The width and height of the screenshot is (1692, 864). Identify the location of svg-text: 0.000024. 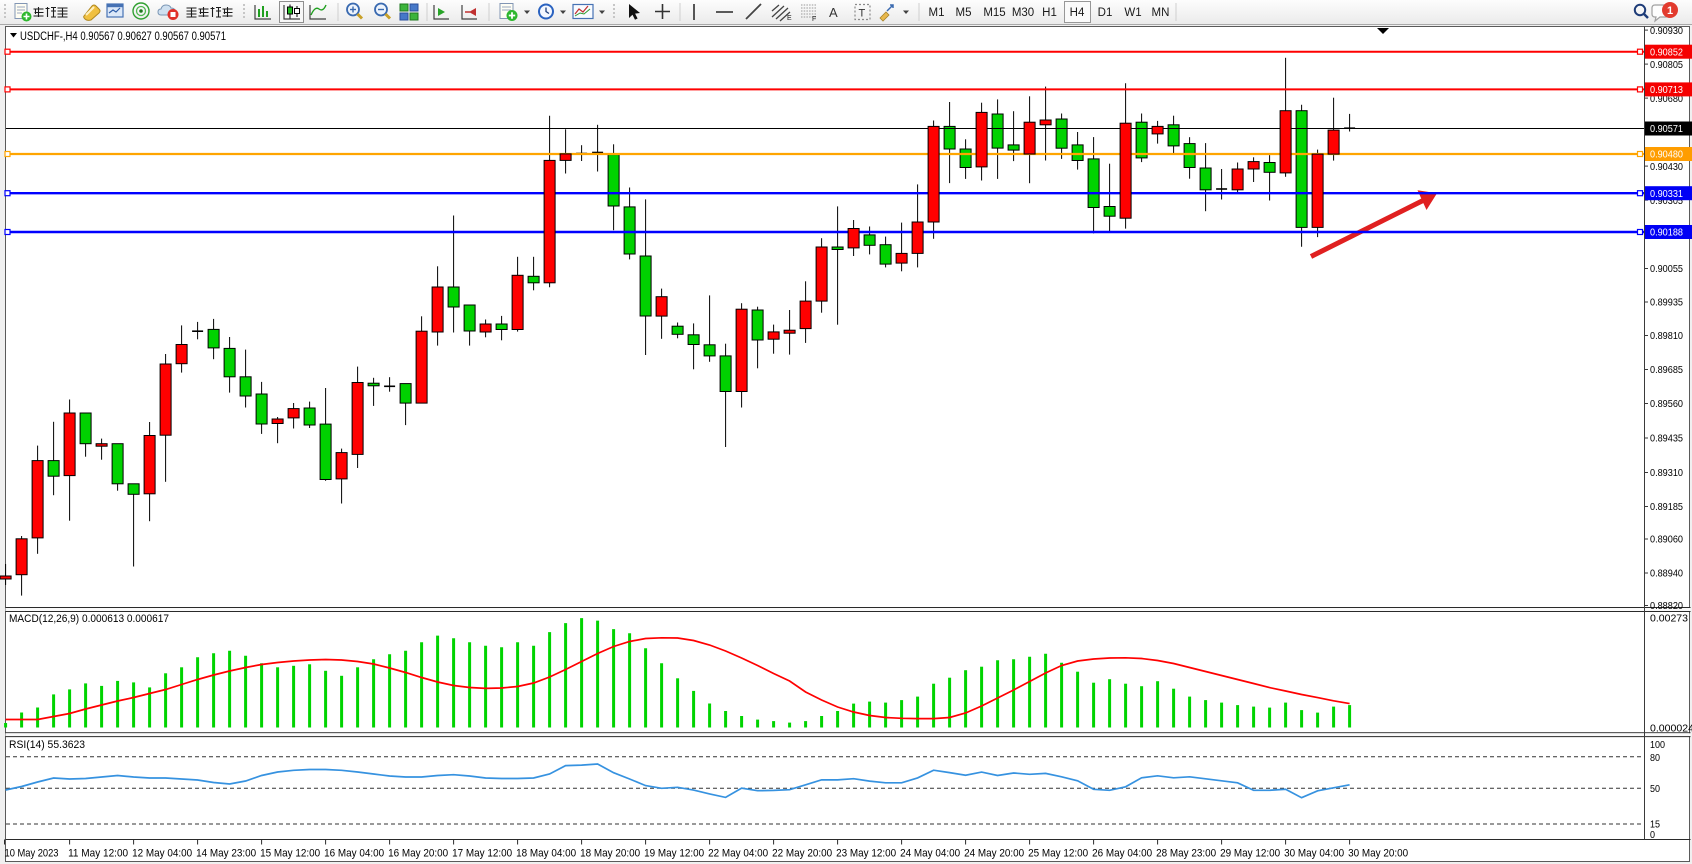
(1671, 729).